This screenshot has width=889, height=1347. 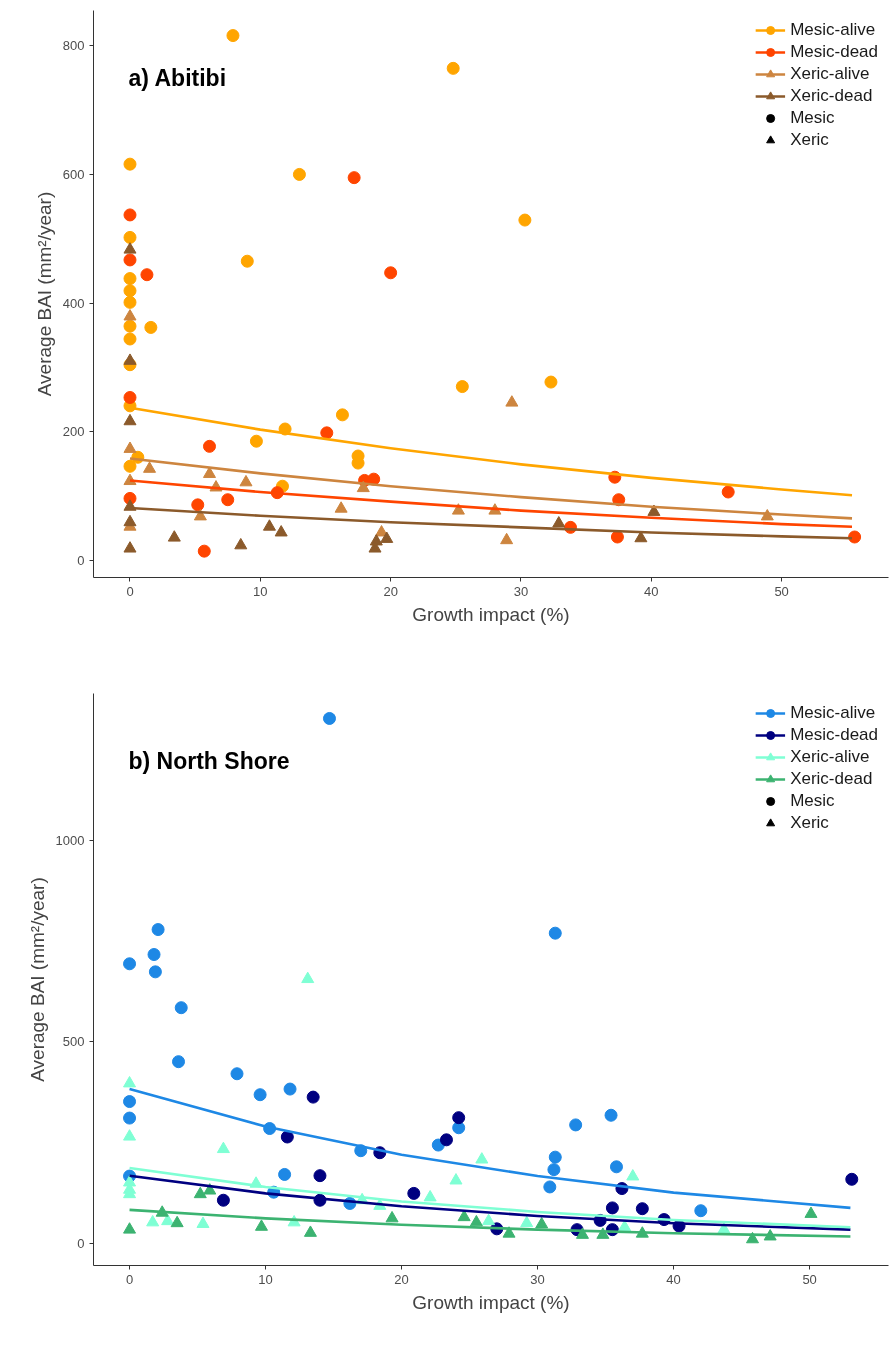 What do you see at coordinates (73, 174) in the screenshot?
I see `y-tick-label: 600` at bounding box center [73, 174].